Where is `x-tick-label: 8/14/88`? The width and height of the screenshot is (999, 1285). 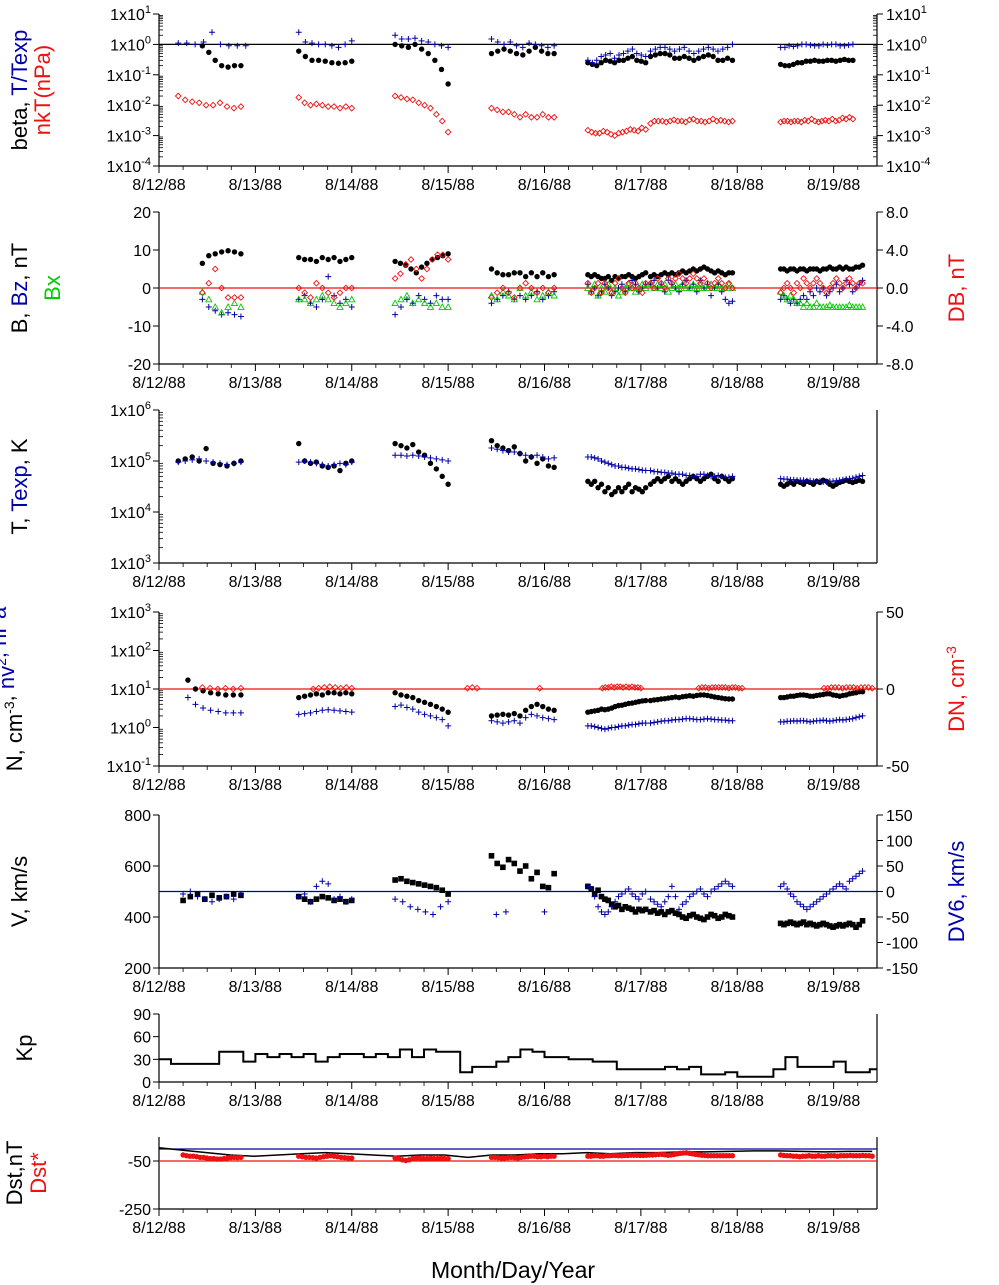 x-tick-label: 8/14/88 is located at coordinates (351, 582).